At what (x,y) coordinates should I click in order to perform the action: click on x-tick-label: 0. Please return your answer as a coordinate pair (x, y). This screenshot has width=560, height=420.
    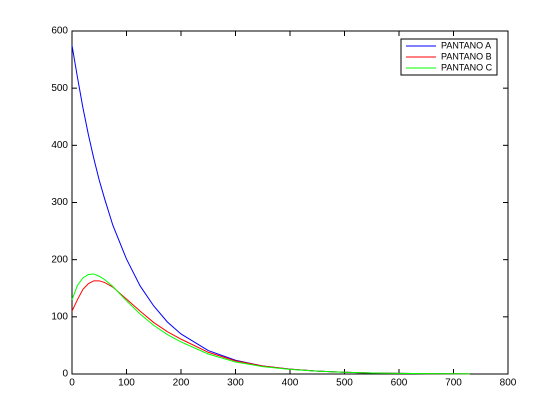
    Looking at the image, I should click on (72, 383).